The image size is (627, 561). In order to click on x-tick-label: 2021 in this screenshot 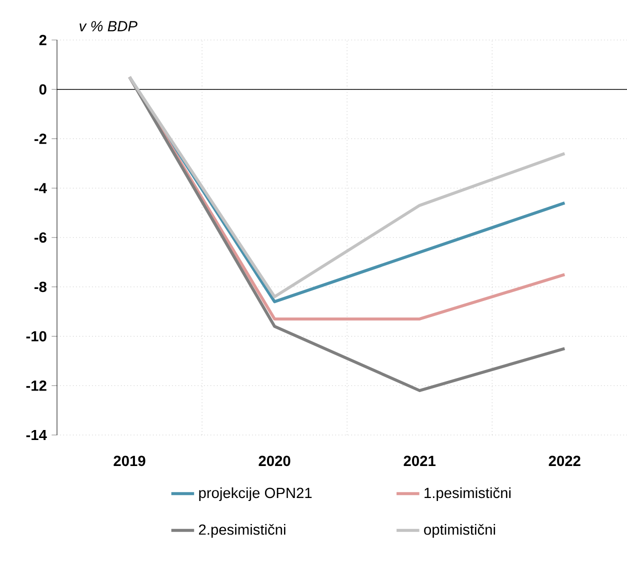, I will do `click(420, 461)`.